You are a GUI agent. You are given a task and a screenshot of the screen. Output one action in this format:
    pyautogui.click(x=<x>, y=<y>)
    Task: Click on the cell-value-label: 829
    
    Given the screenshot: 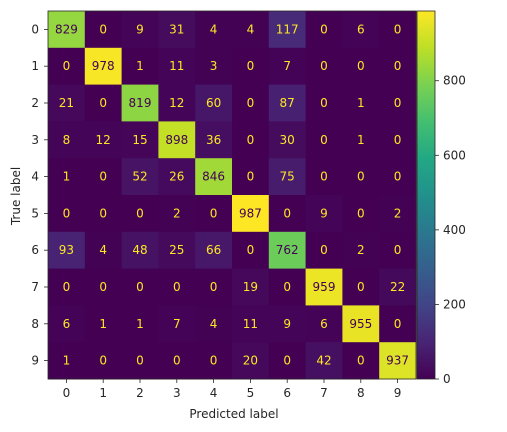 What is the action you would take?
    pyautogui.click(x=66, y=29)
    